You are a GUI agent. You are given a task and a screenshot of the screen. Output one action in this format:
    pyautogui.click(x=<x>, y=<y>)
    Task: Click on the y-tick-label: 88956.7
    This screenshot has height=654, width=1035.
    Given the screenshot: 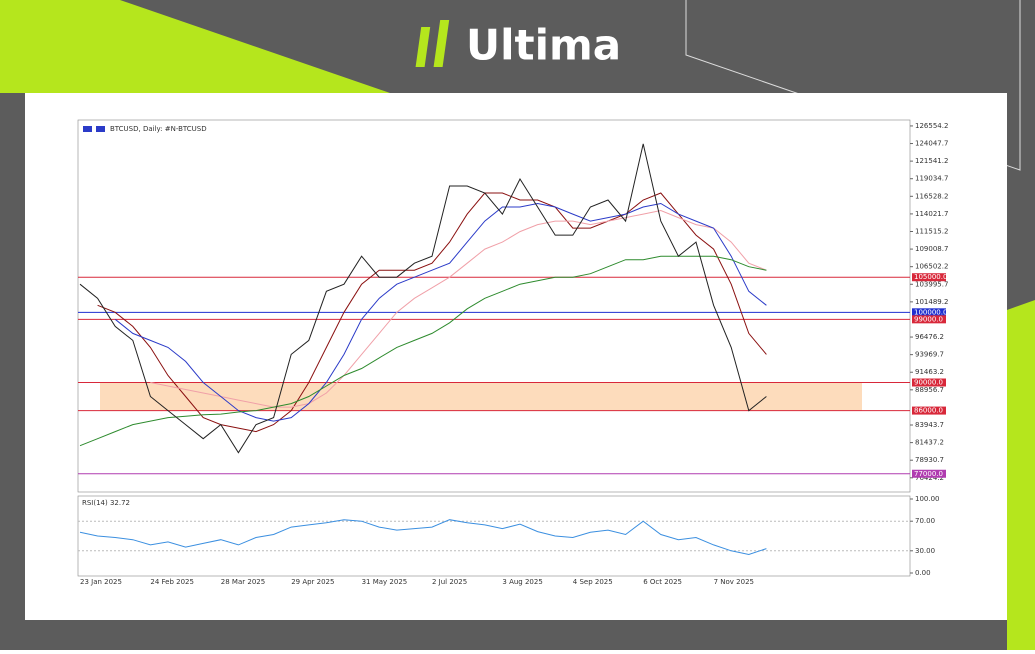 What is the action you would take?
    pyautogui.click(x=929, y=390)
    